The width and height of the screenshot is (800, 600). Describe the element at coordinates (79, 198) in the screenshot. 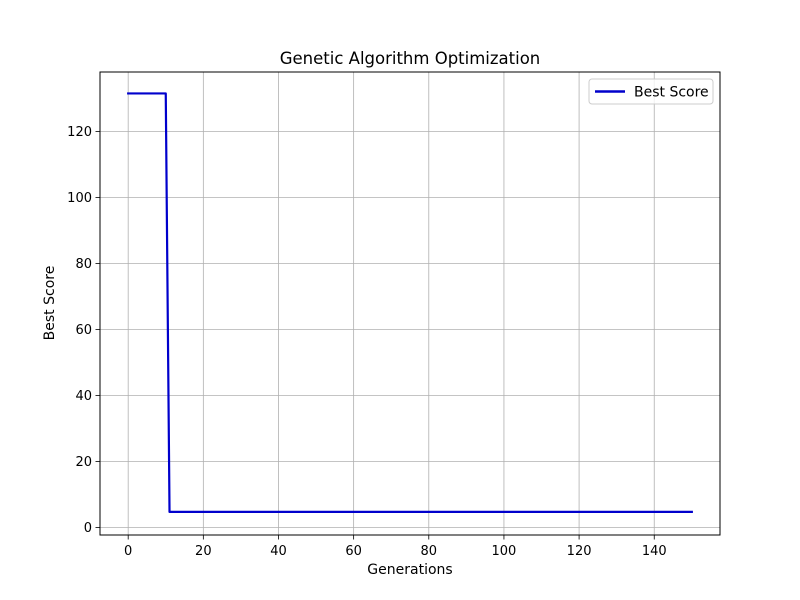

I see `y-tick-label: 100` at that location.